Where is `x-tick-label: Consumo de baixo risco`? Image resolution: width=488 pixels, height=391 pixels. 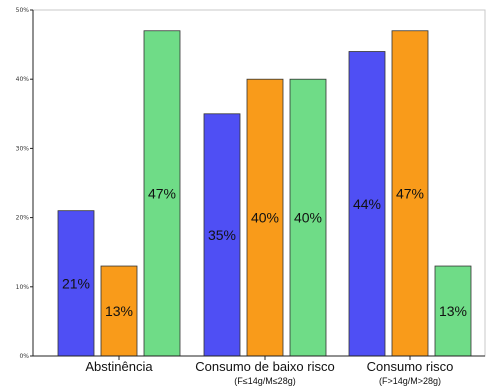 x-tick-label: Consumo de baixo risco is located at coordinates (264, 366).